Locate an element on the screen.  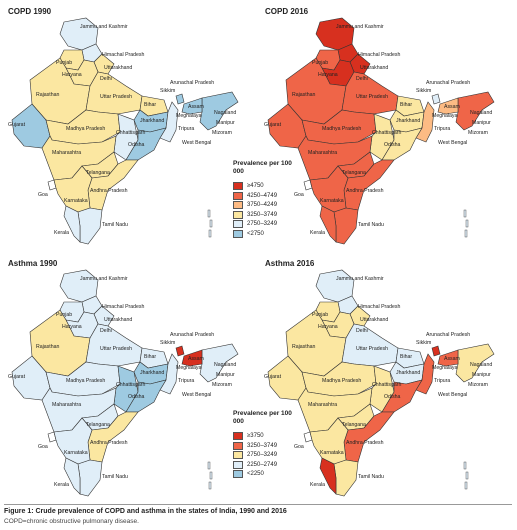
legend-item: <2250 is located at coordinates (248, 474).